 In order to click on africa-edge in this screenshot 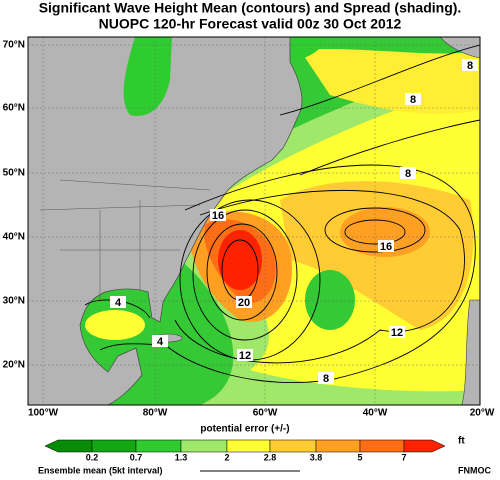, I will do `click(470, 352)`.